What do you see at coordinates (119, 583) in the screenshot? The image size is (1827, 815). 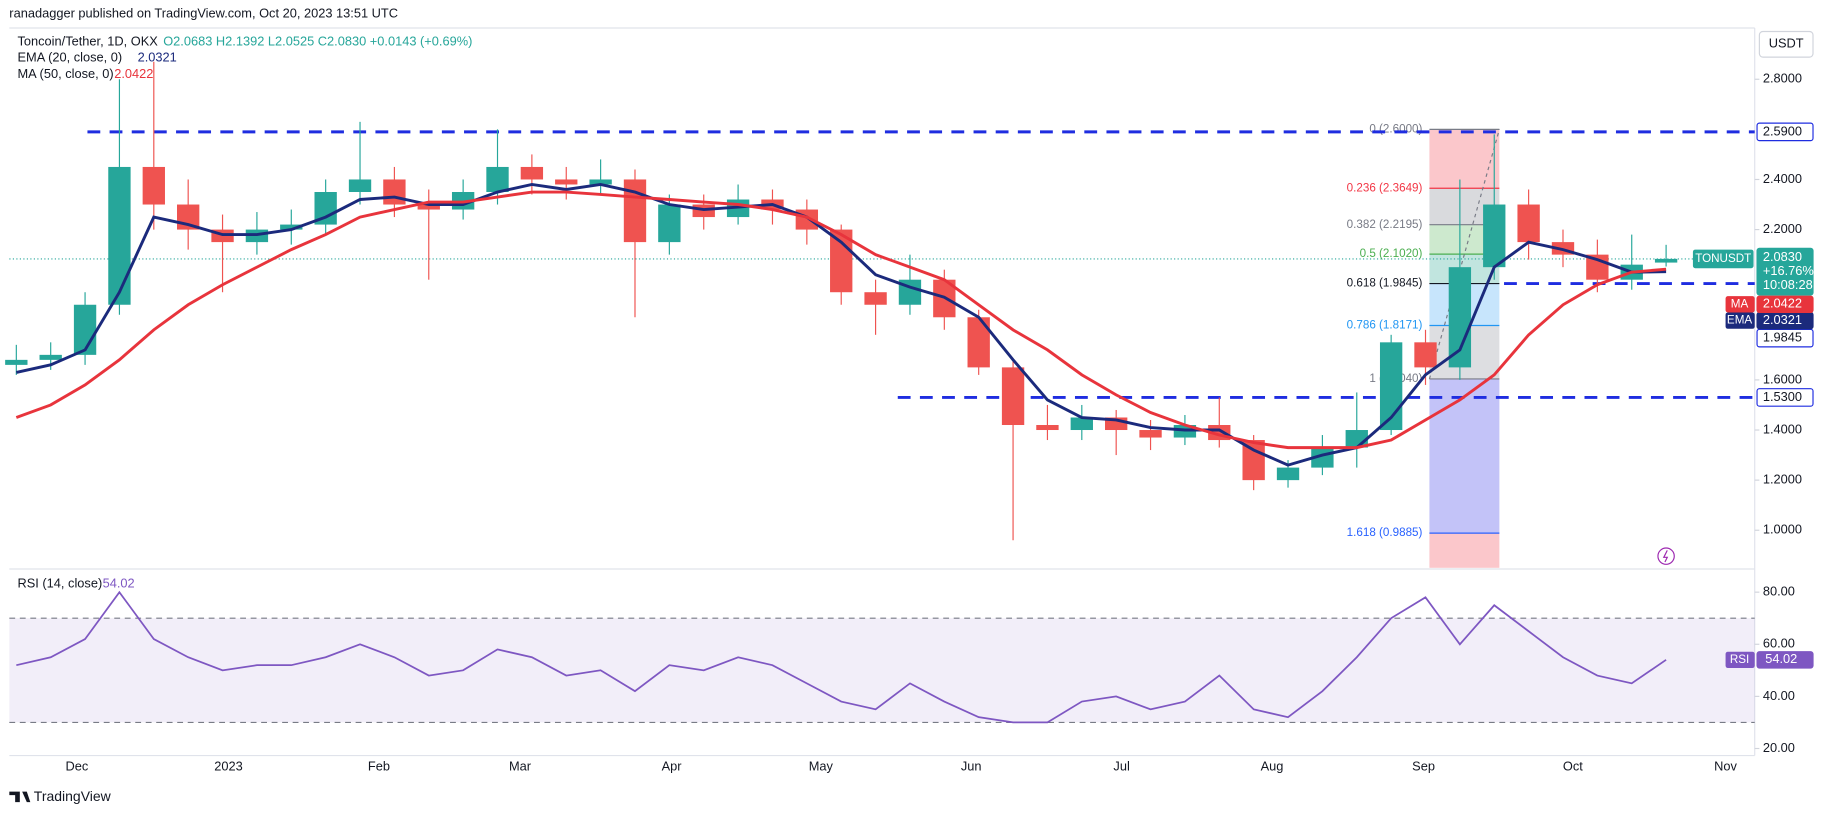 I see `rsi-legend-value: 54.02` at bounding box center [119, 583].